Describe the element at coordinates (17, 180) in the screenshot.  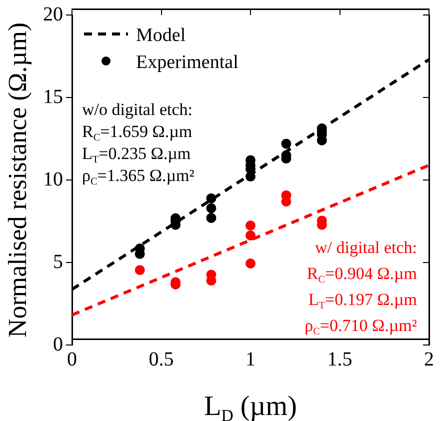
I see `y-axis-title: Normalised resistance (Ω.µm)` at that location.